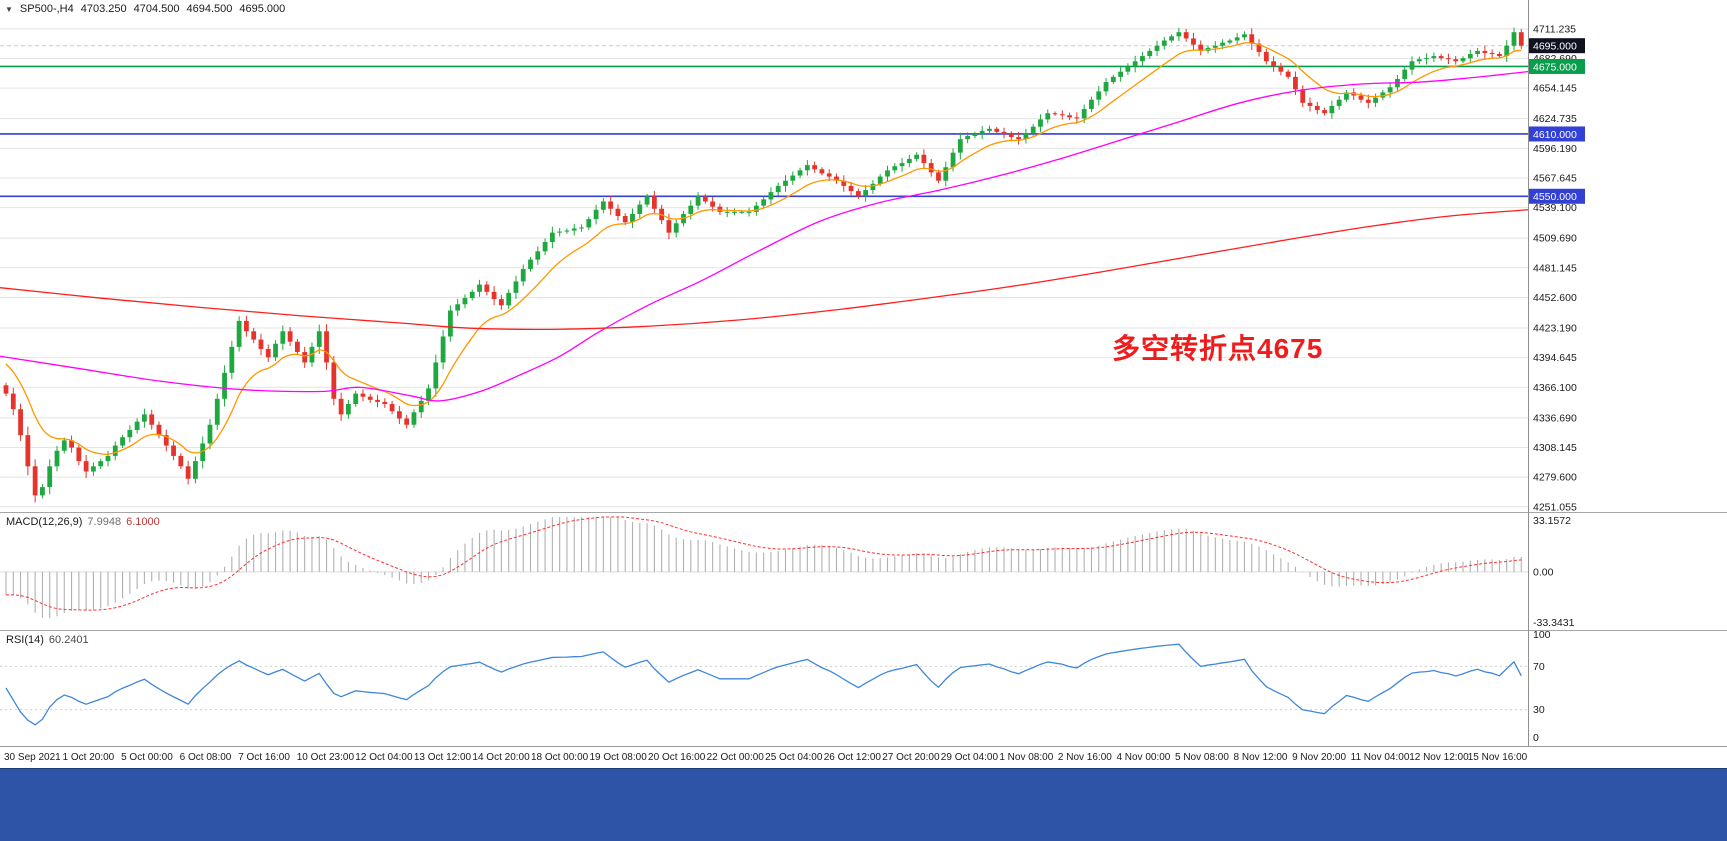 Image resolution: width=1727 pixels, height=841 pixels. I want to click on rsi-tick-label: 100, so click(1542, 635).